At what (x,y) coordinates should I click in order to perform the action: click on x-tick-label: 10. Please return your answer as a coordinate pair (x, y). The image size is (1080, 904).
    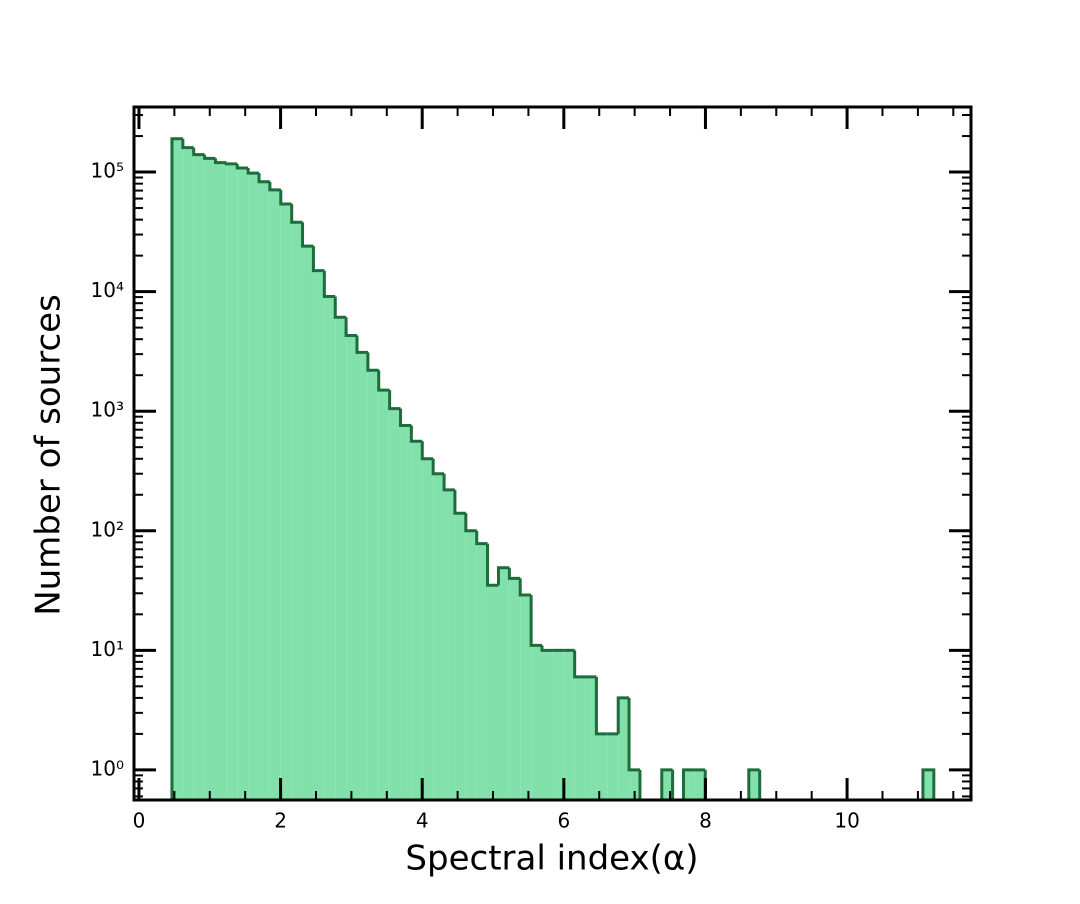
    Looking at the image, I should click on (846, 821).